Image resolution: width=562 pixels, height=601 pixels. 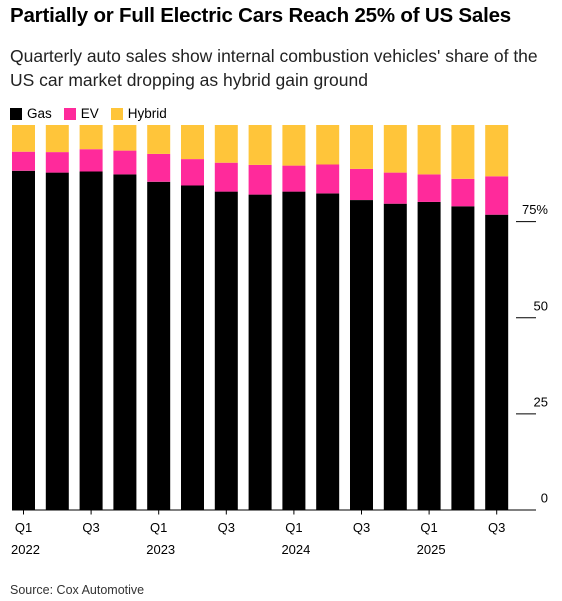 I want to click on x-tick-quarter-11: Q3, so click(x=361, y=527).